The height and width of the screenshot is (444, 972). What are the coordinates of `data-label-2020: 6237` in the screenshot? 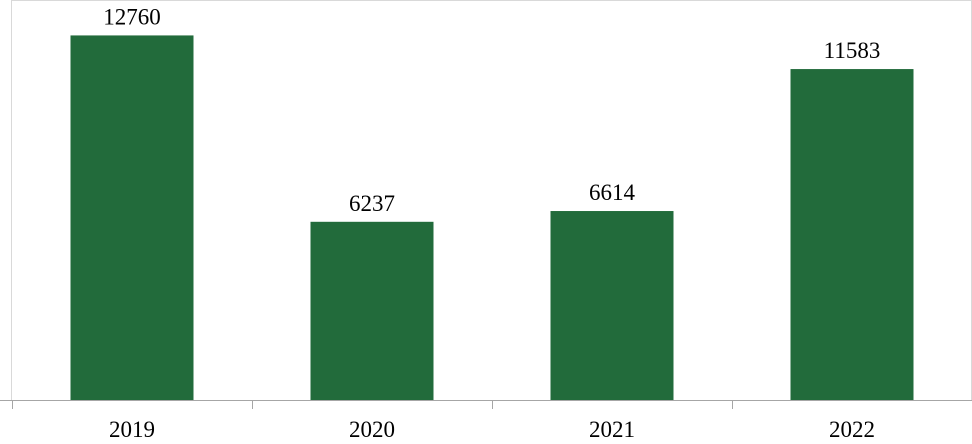 It's located at (372, 203).